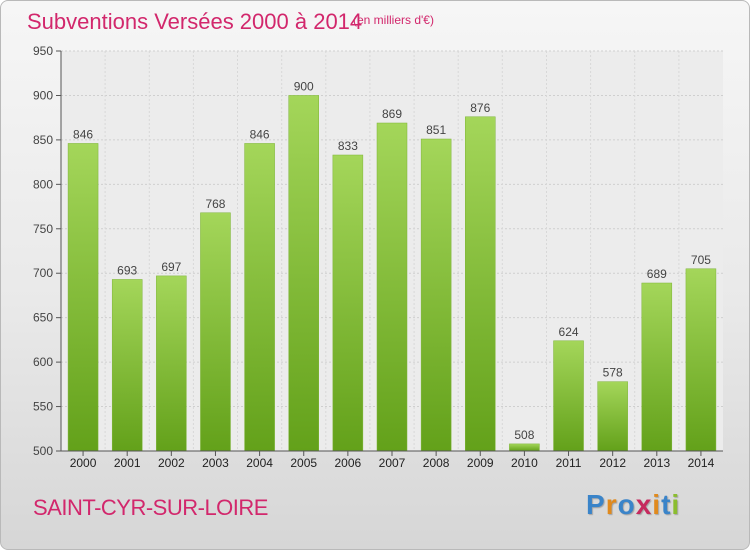 This screenshot has width=750, height=550. Describe the element at coordinates (150, 507) in the screenshot. I see `city-name: SAINT-CYR-SUR-LOIRE` at that location.